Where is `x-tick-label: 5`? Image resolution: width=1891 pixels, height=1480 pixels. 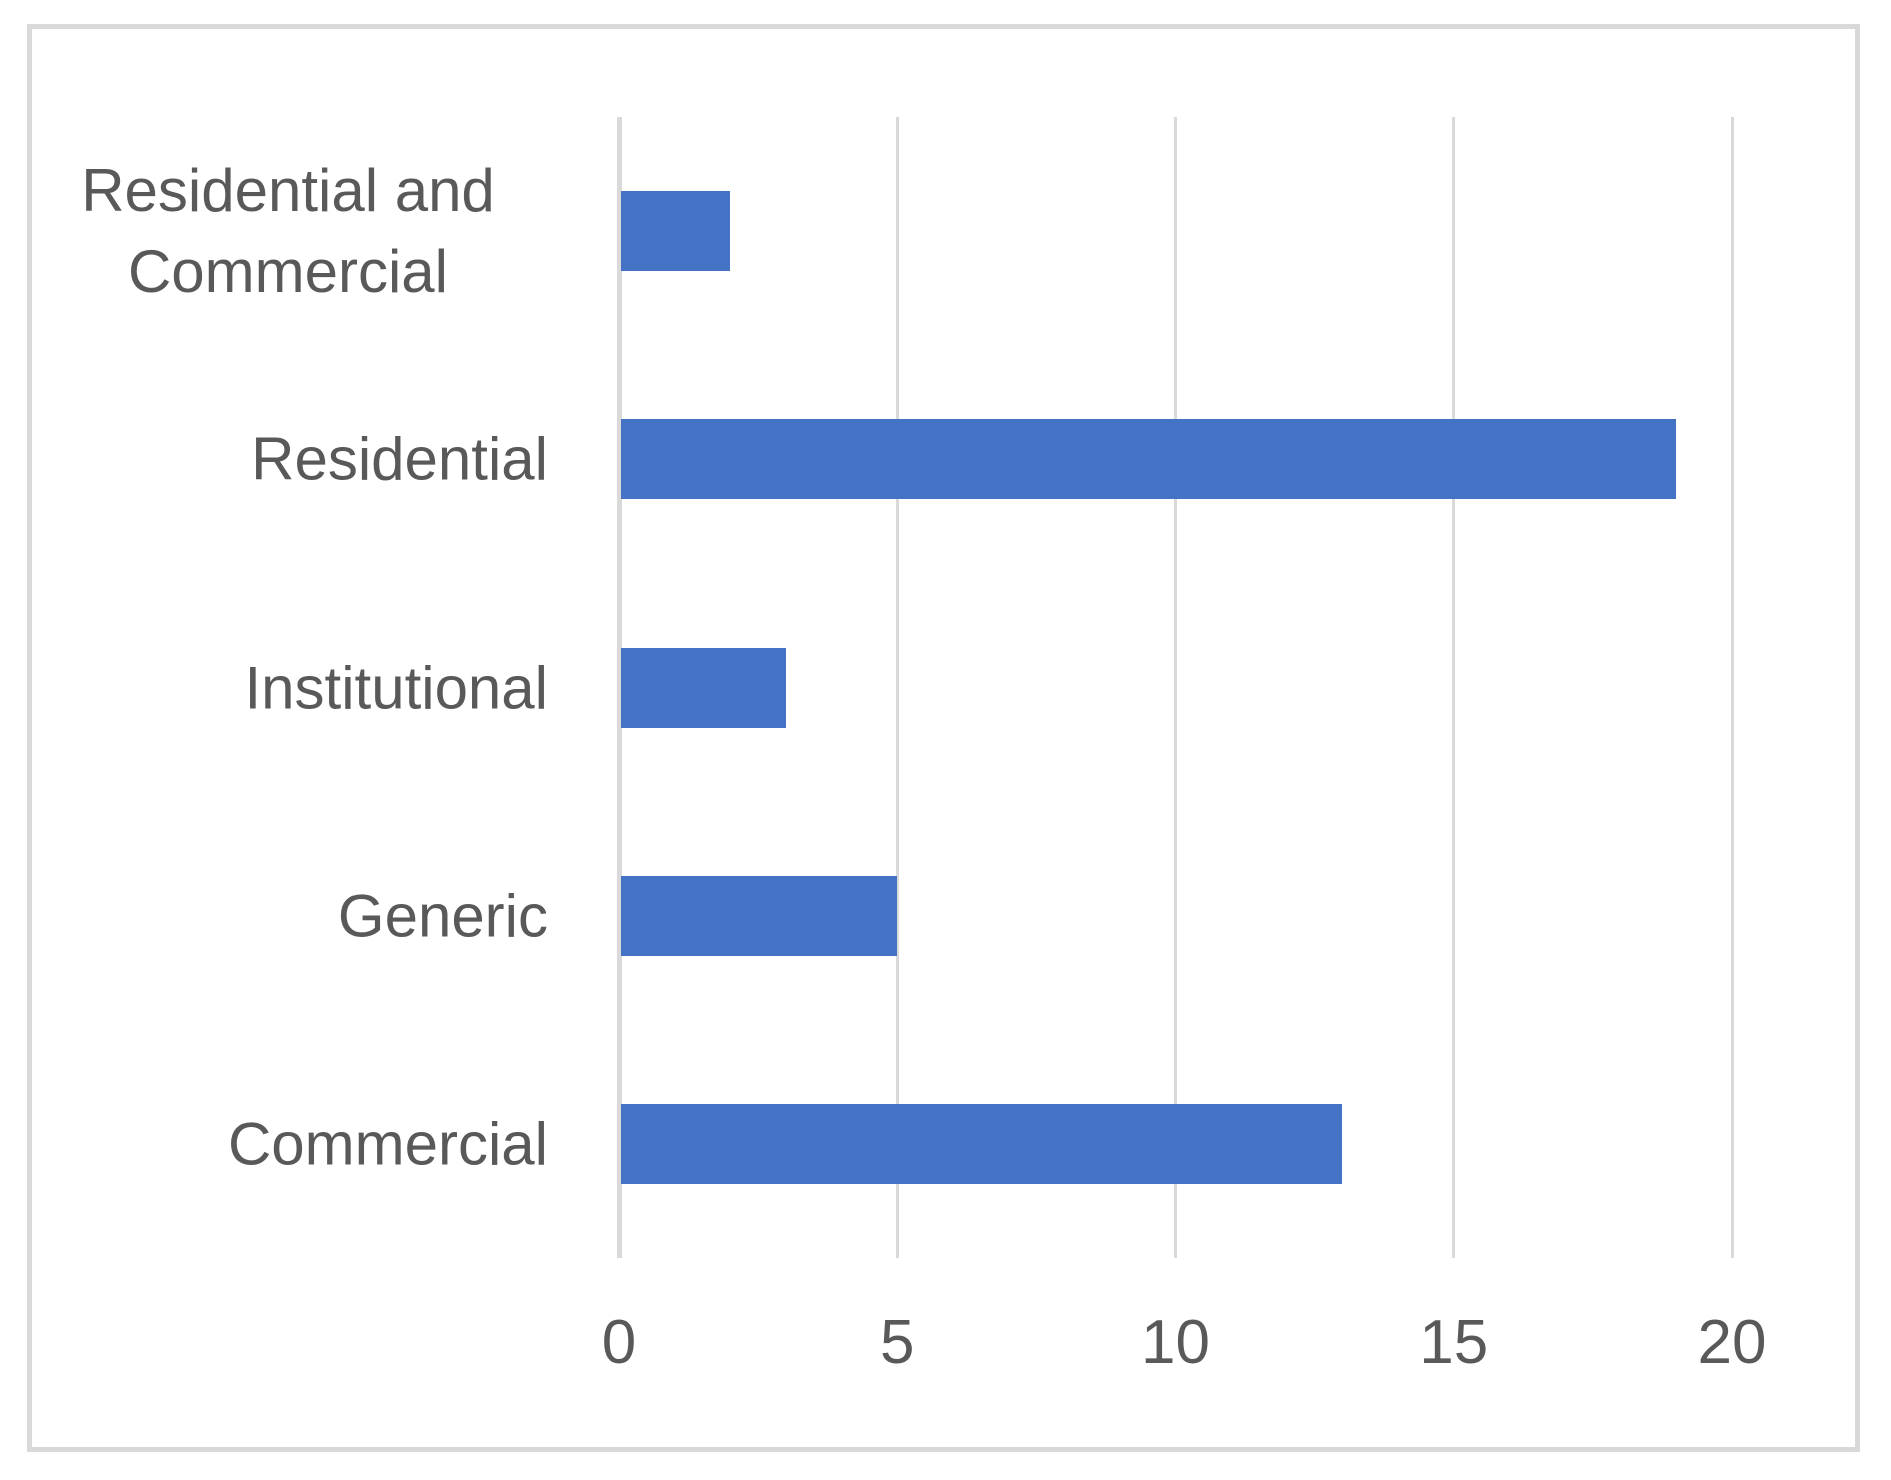 x-tick-label: 5 is located at coordinates (897, 1342).